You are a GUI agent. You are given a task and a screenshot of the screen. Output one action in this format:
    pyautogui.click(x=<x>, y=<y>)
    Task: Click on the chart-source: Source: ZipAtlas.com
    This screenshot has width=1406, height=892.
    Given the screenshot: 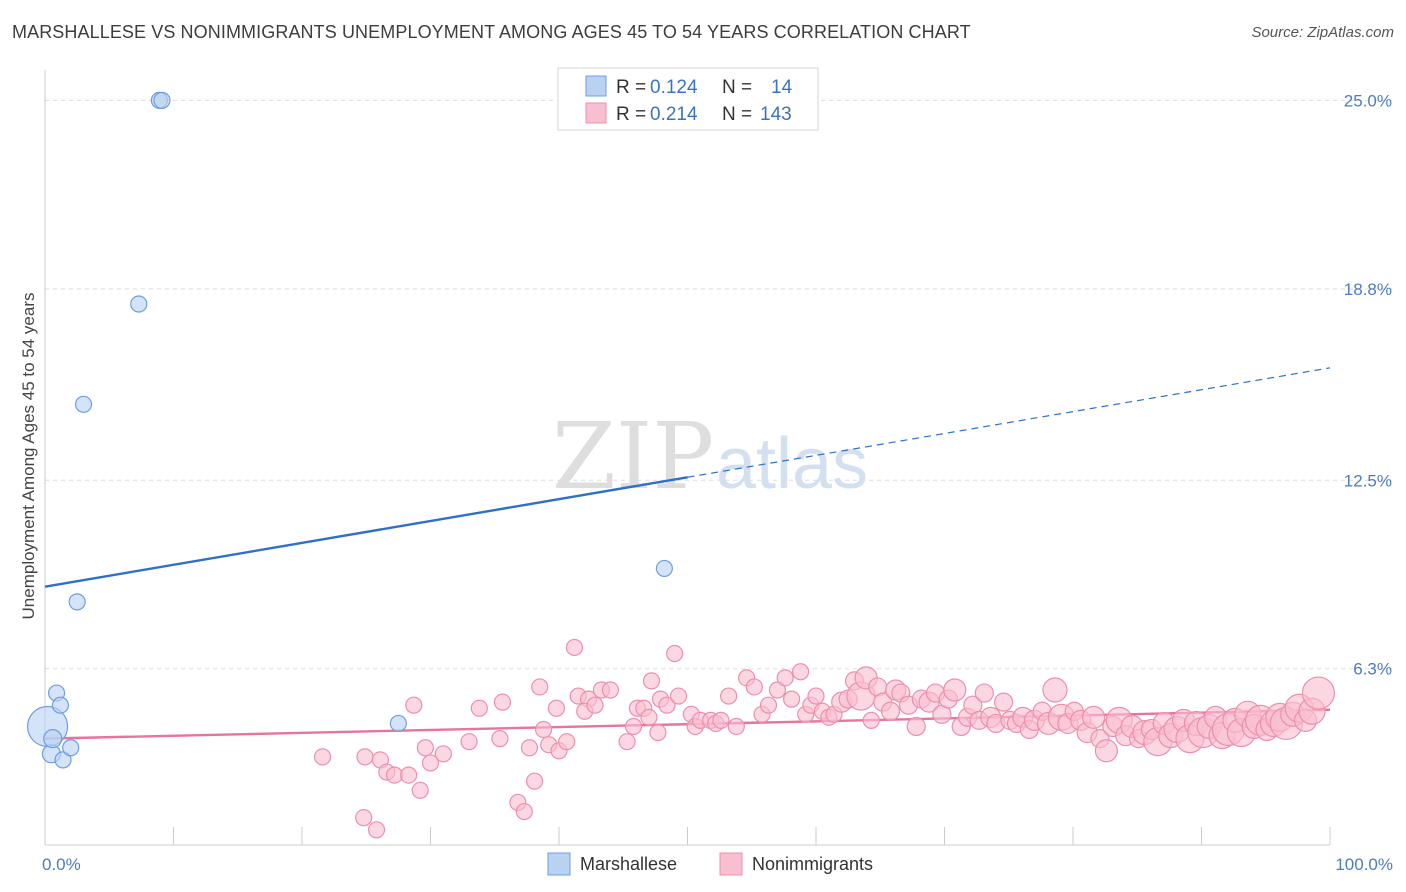 What is the action you would take?
    pyautogui.click(x=1322, y=32)
    